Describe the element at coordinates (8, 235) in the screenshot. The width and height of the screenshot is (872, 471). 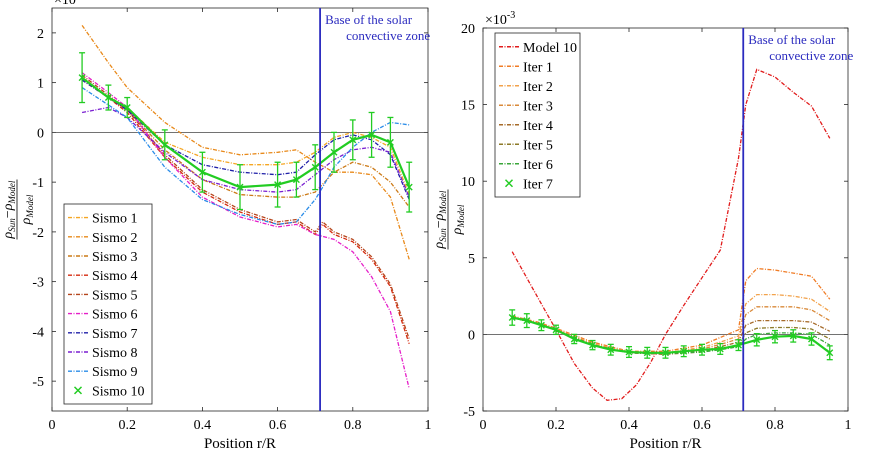
I see `y-label-rho: ρ` at that location.